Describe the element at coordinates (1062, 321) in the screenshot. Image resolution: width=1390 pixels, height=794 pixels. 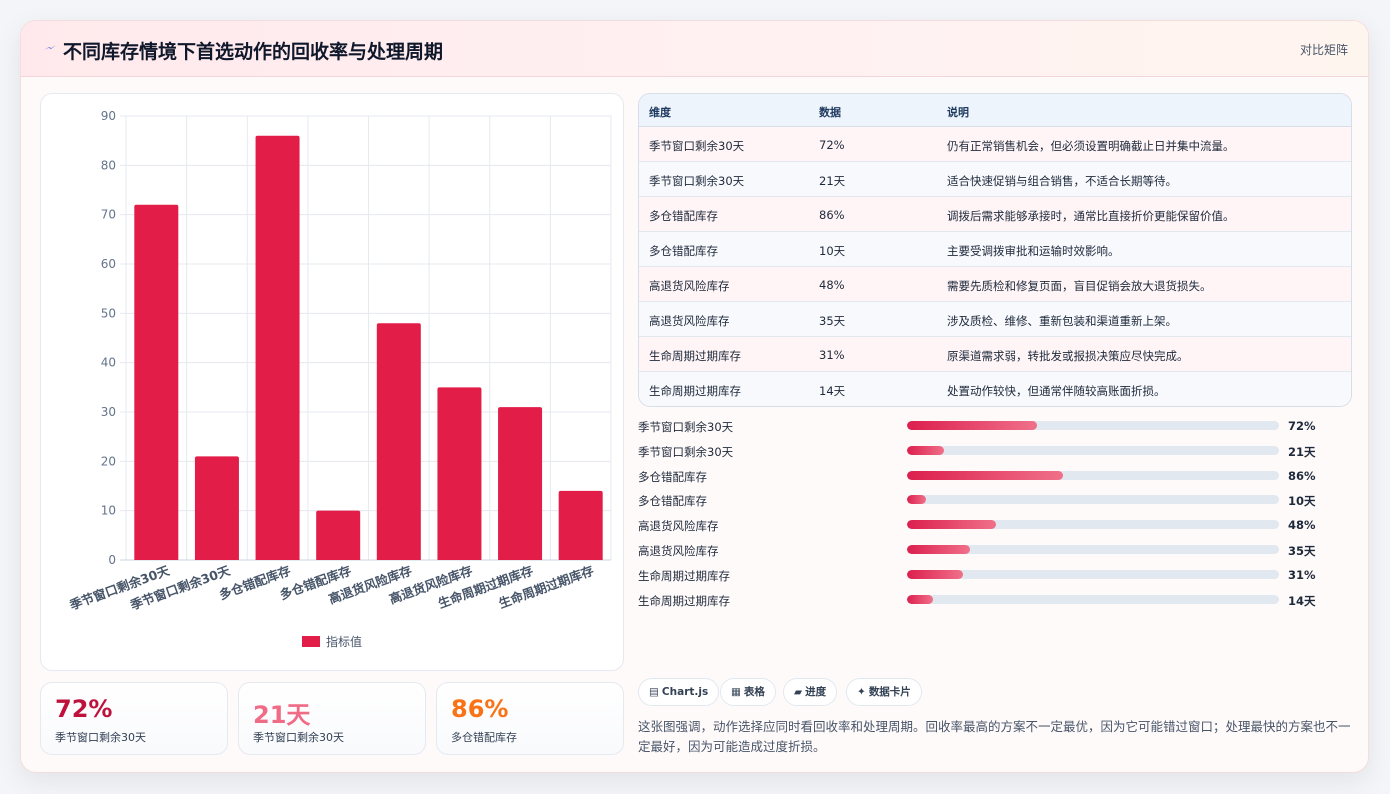
I see `cell-description: 涉及质检、维修、重新包装和渠道重新上架。` at that location.